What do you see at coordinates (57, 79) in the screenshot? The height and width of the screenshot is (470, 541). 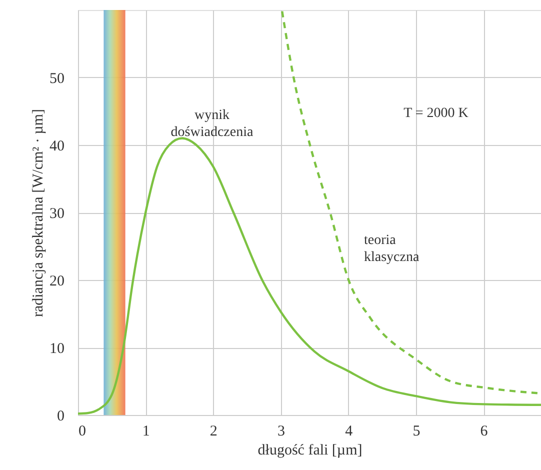 I see `y-tick-label: 50` at bounding box center [57, 79].